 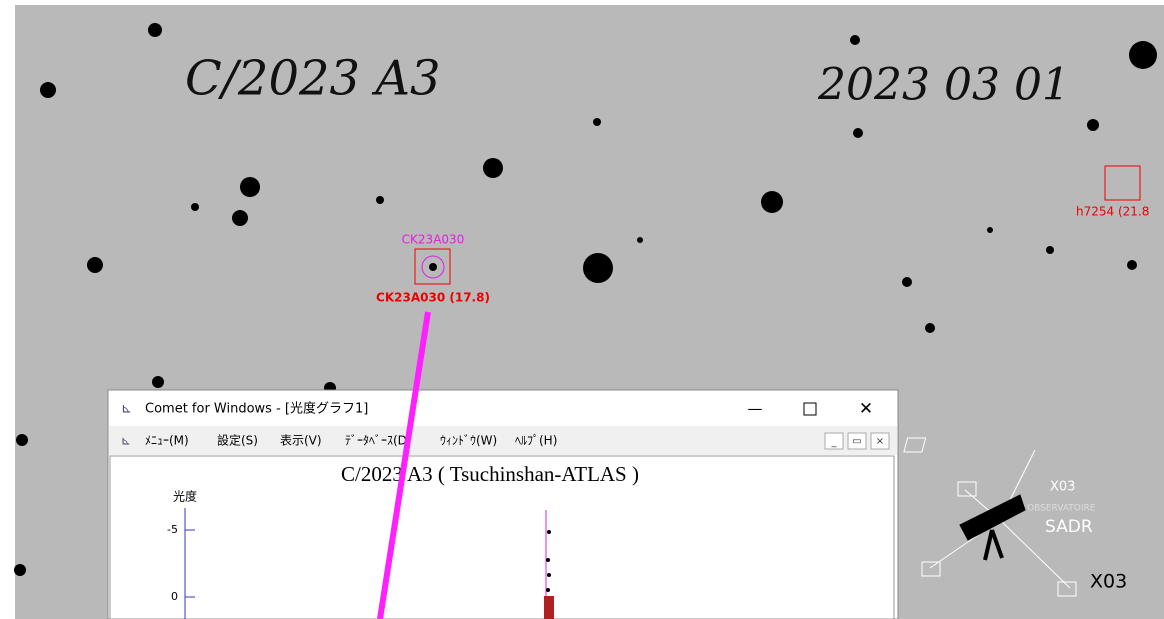 What do you see at coordinates (126, 409) in the screenshot?
I see `app-icon: ⊾` at bounding box center [126, 409].